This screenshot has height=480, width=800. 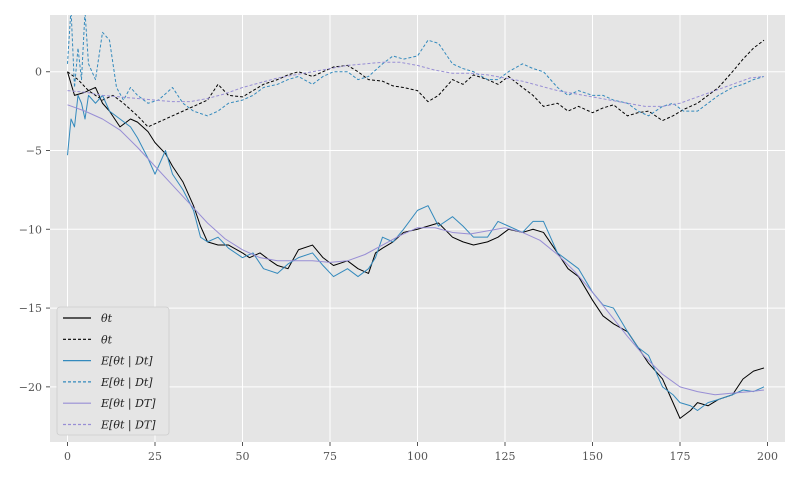 I want to click on y-tick-label: −15, so click(x=30, y=308).